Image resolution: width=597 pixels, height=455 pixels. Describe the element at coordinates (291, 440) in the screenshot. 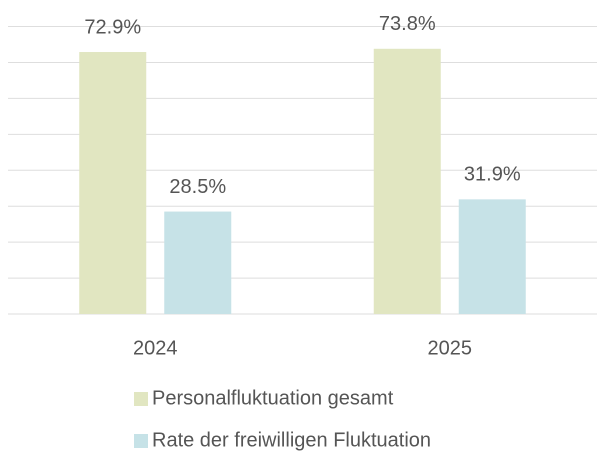

I see `legend-label: Rate der freiwilligen Fluktuation` at that location.